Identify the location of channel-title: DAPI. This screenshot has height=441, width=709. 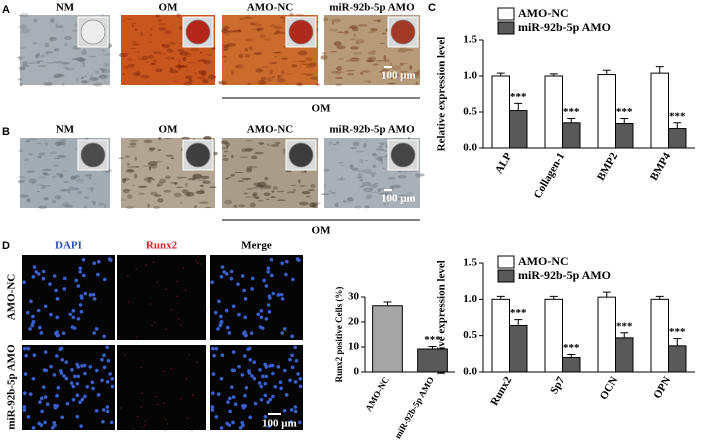
(68, 246).